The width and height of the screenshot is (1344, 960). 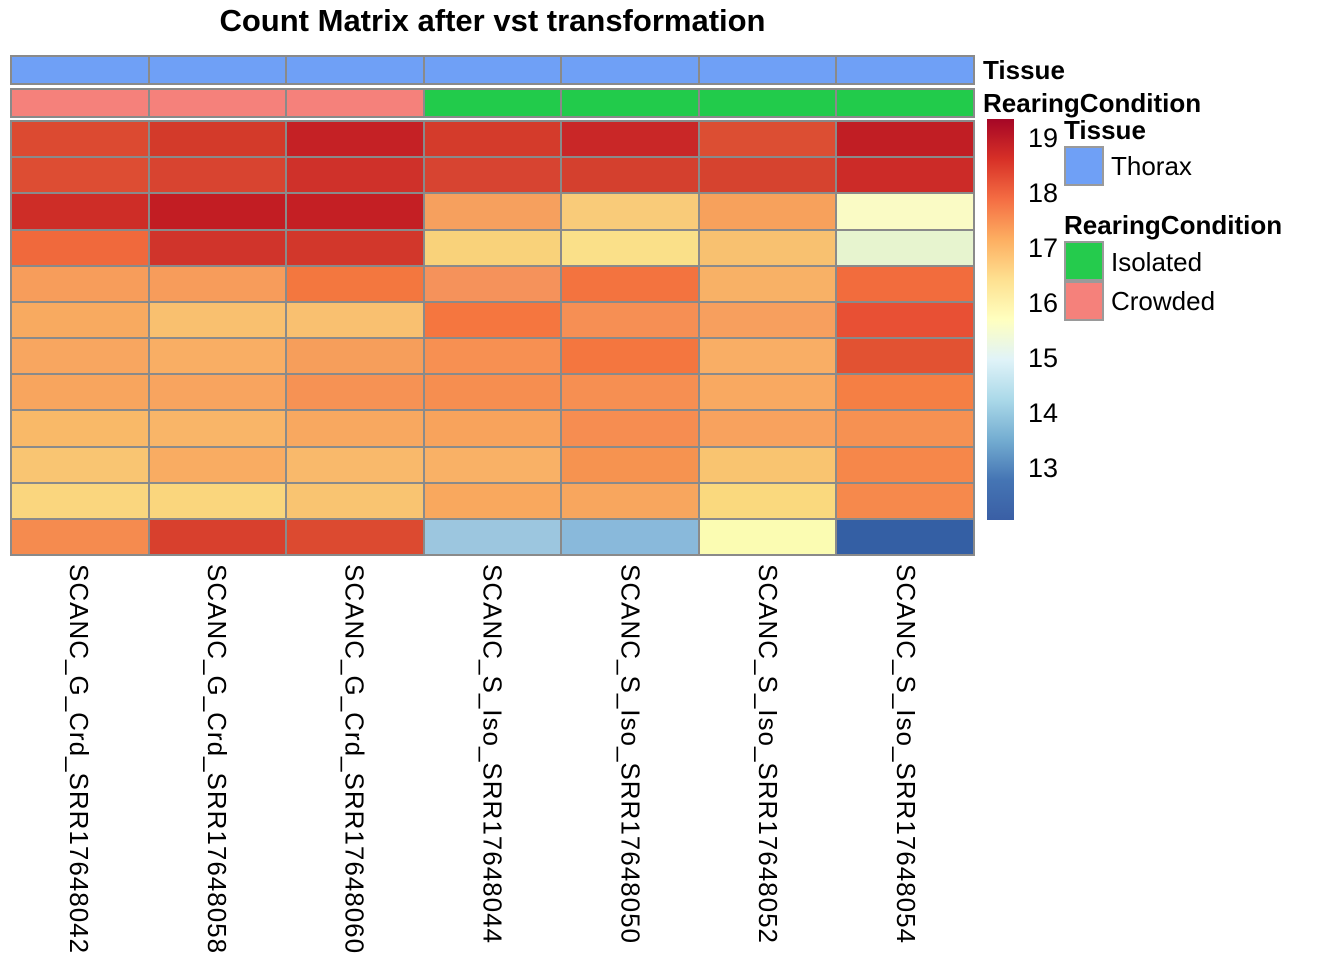 What do you see at coordinates (1043, 193) in the screenshot?
I see `colorbar-tick-label: 18` at bounding box center [1043, 193].